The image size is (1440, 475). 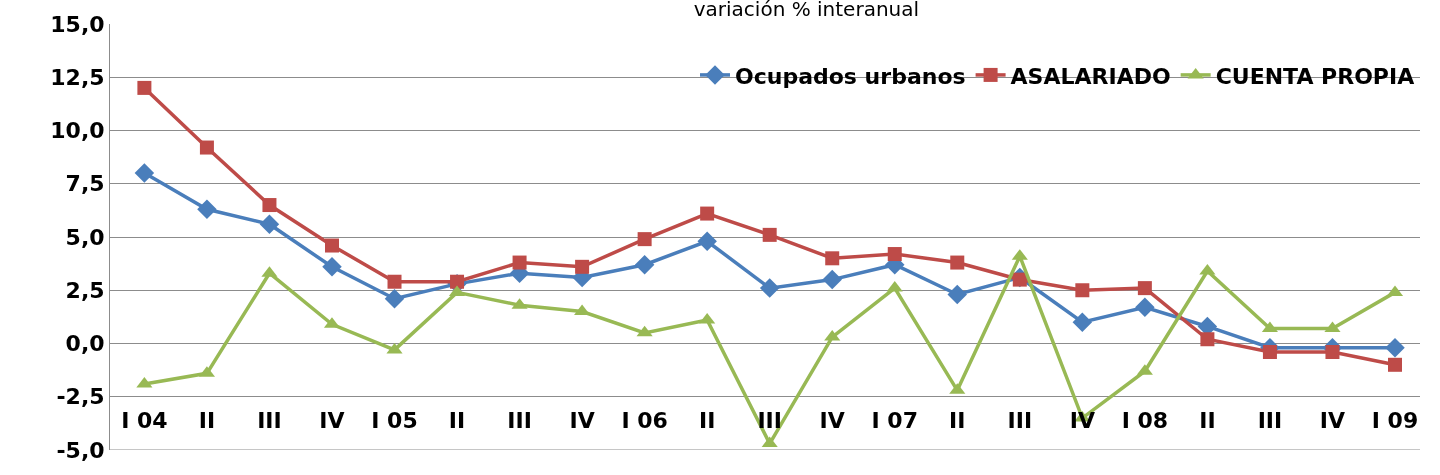 What do you see at coordinates (1090, 76) in the screenshot?
I see `legend-label: ASALARIADO` at bounding box center [1090, 76].